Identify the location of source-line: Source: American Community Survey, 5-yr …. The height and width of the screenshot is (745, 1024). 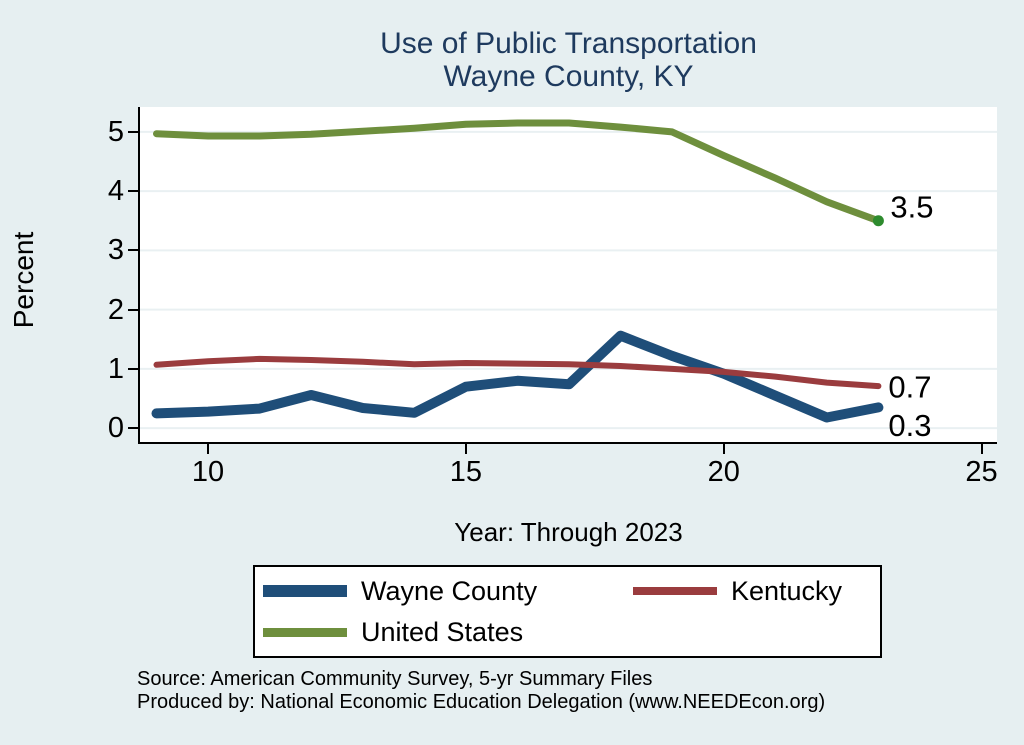
(395, 679).